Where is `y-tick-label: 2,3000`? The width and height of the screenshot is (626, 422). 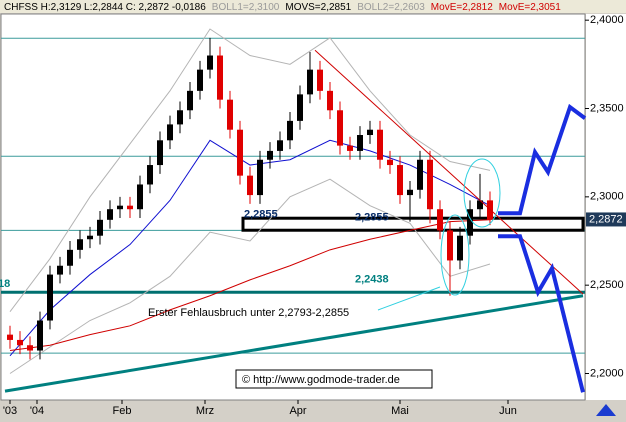 y-tick-label: 2,3000 is located at coordinates (607, 197).